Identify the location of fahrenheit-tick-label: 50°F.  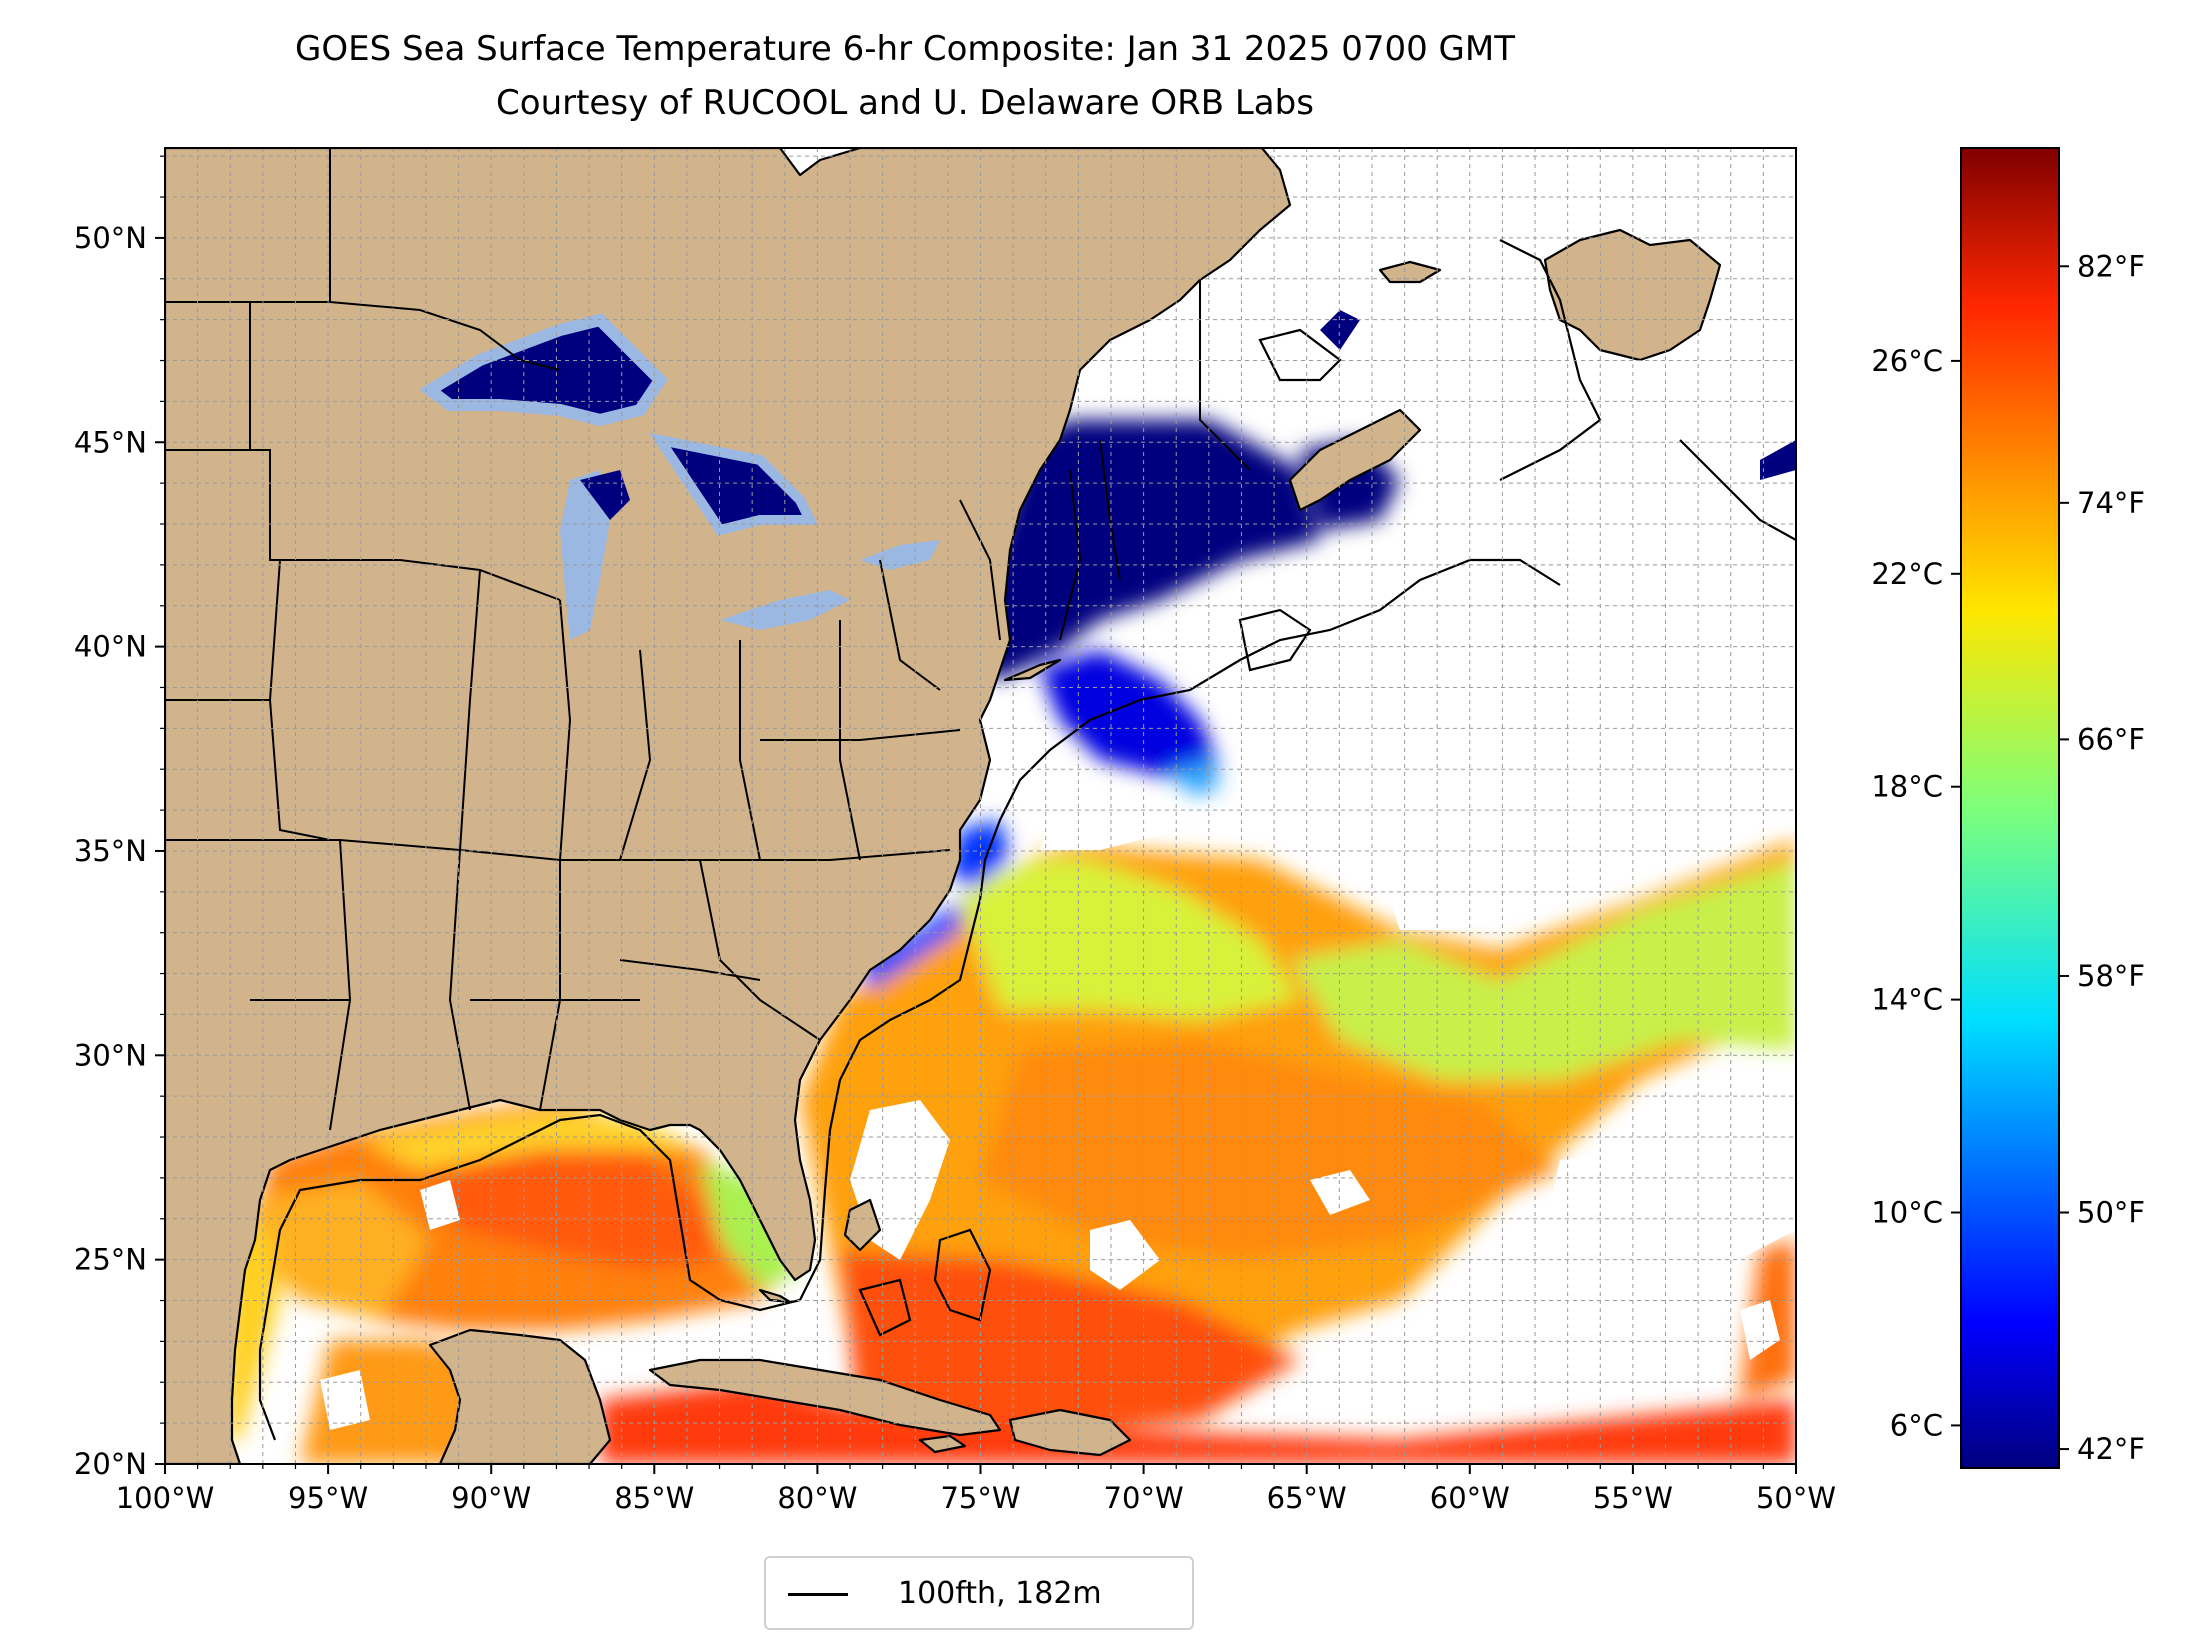
(2111, 1213).